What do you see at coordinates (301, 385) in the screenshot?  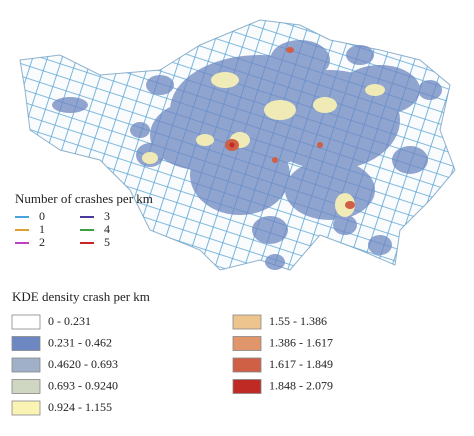 I see `legend-label: 1.848 - 2.079` at bounding box center [301, 385].